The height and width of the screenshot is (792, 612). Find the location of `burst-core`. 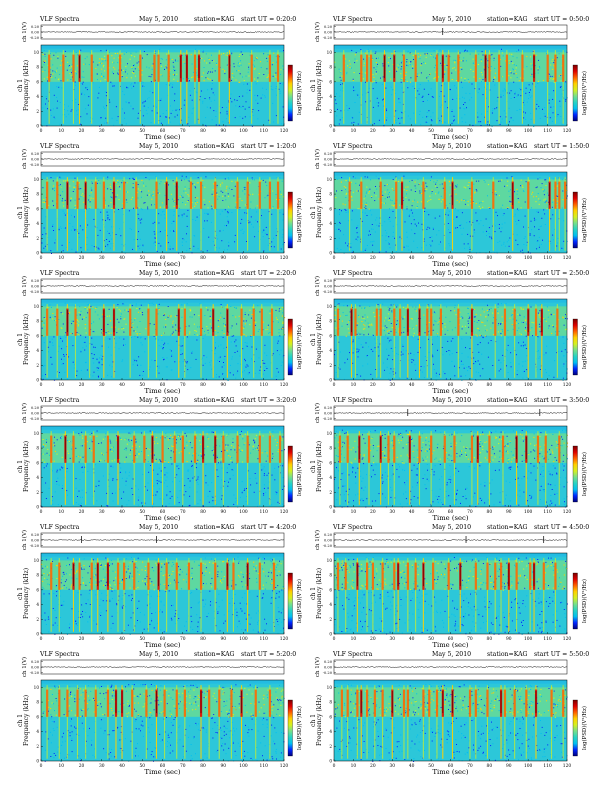

burst-core is located at coordinates (219, 68).